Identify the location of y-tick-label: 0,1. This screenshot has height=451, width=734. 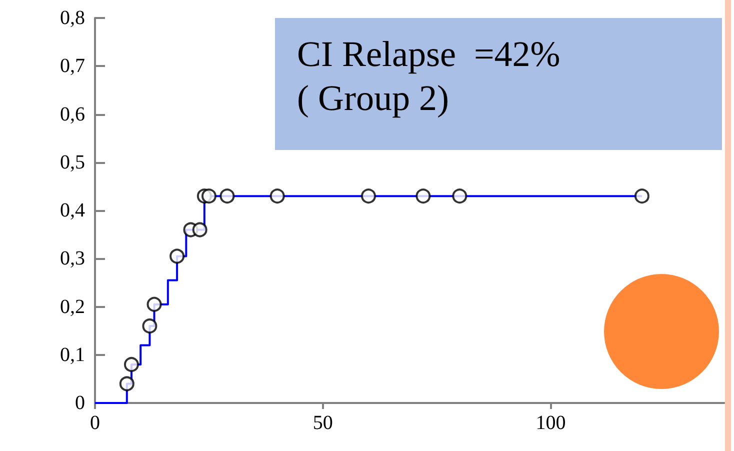
(72, 355).